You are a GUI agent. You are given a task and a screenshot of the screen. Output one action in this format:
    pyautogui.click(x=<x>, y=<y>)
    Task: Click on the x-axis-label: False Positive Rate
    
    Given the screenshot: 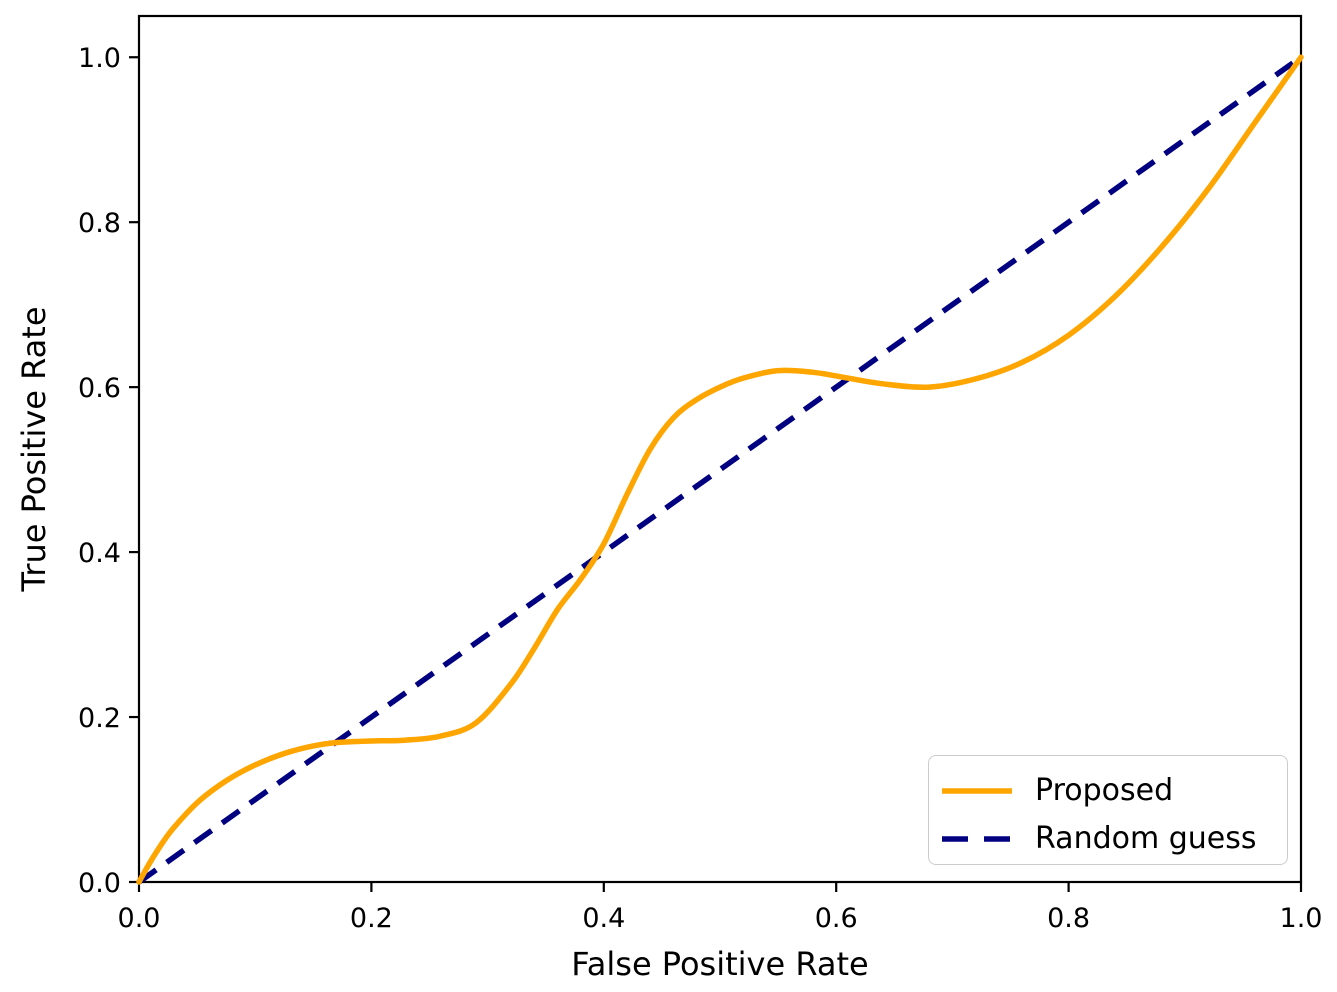 What is the action you would take?
    pyautogui.click(x=719, y=964)
    